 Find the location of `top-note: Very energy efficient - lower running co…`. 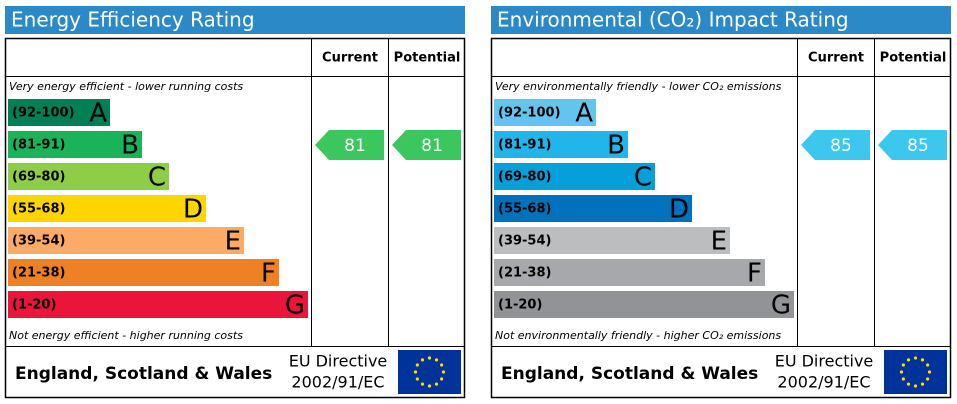

top-note: Very energy efficient - lower running co… is located at coordinates (126, 86).